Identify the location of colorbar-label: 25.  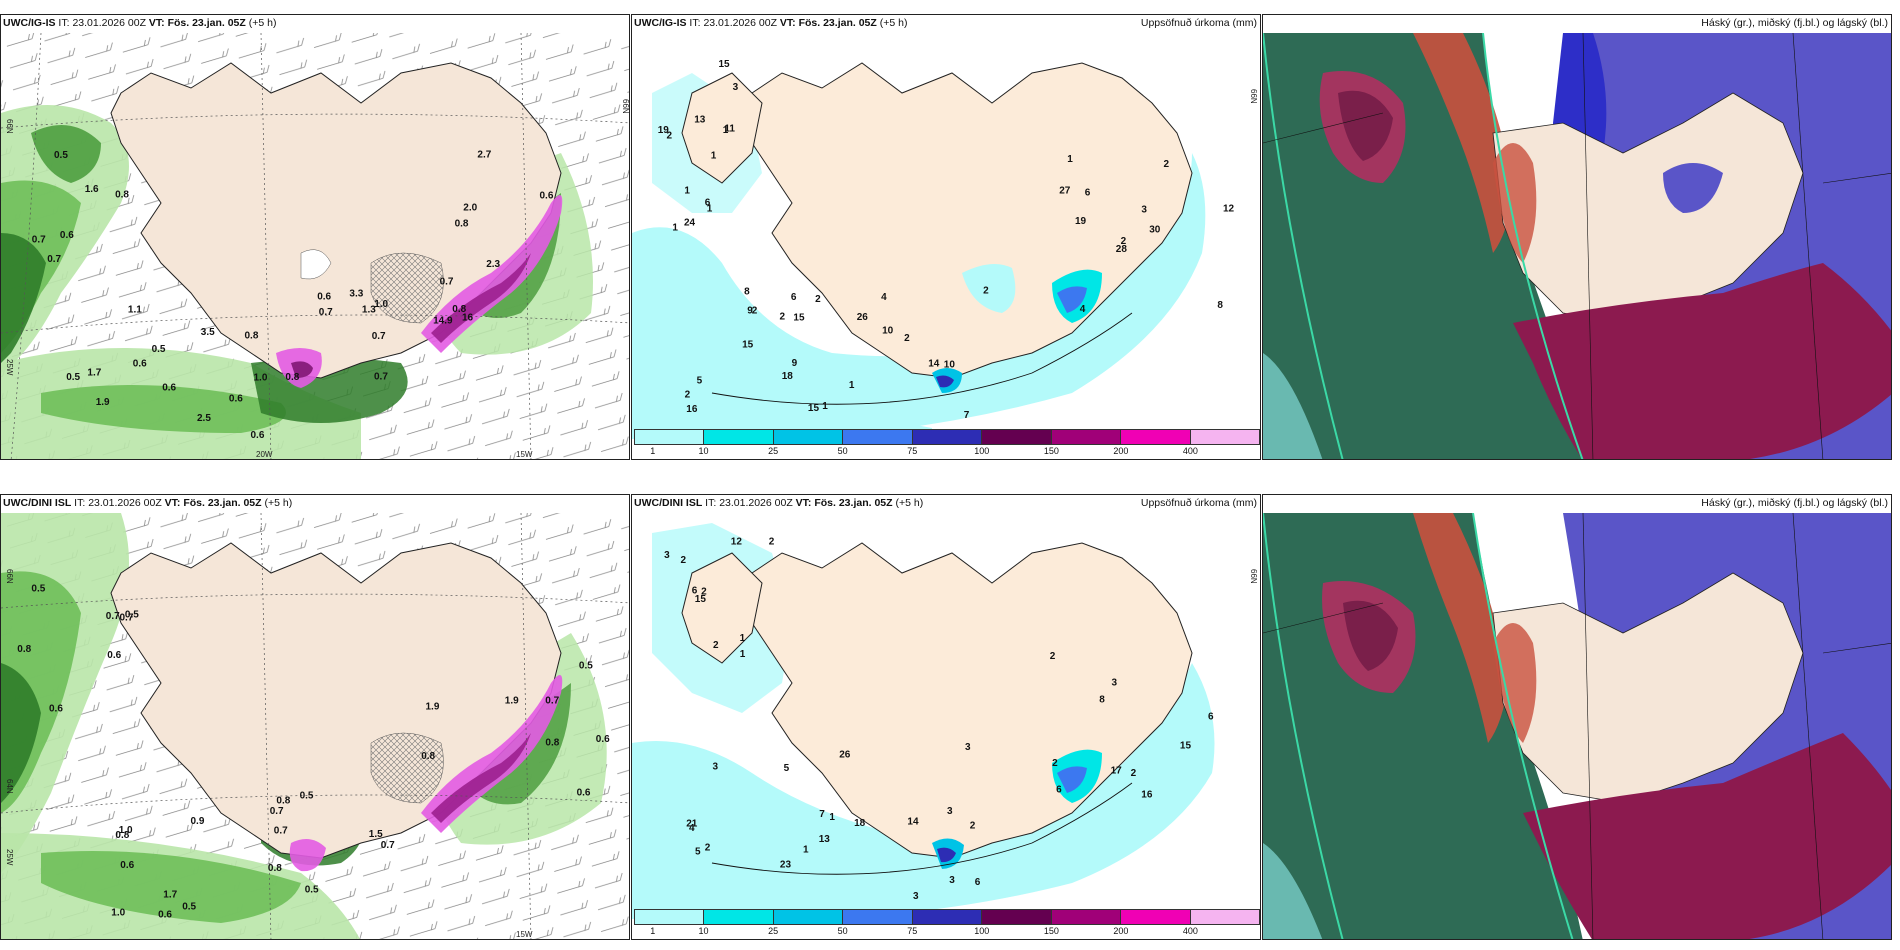
(773, 931).